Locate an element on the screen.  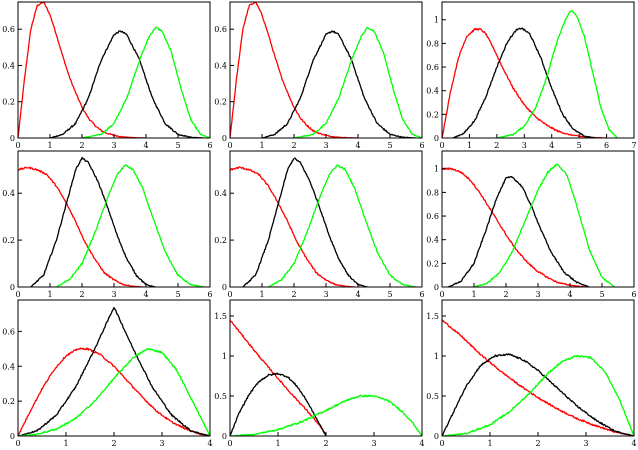
y-tick-label: 1.5 is located at coordinates (220, 316).